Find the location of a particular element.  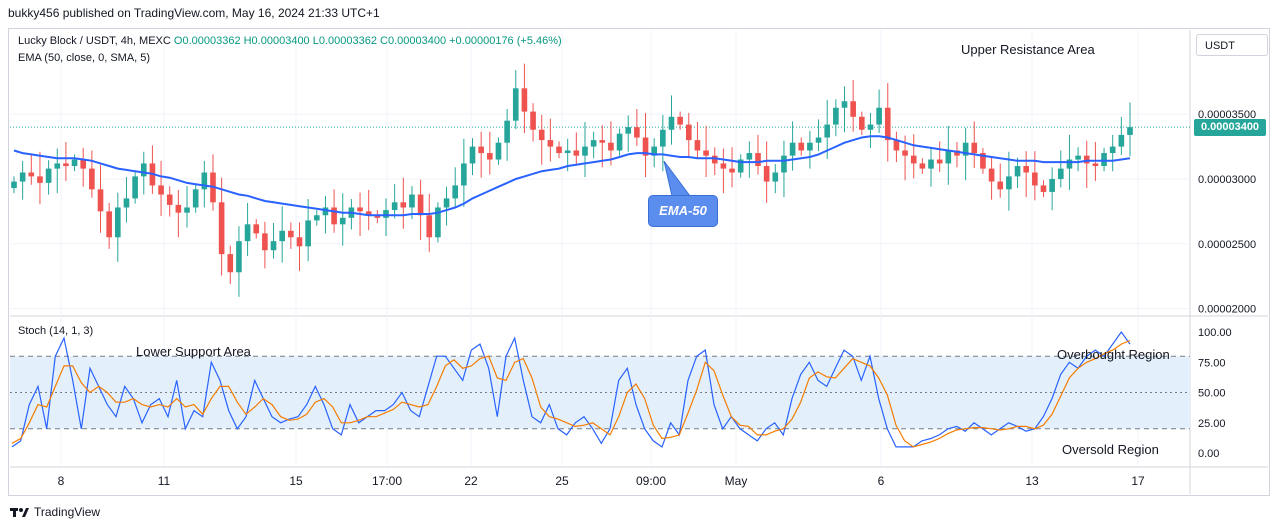

x-tick-label: 8 is located at coordinates (61, 481).